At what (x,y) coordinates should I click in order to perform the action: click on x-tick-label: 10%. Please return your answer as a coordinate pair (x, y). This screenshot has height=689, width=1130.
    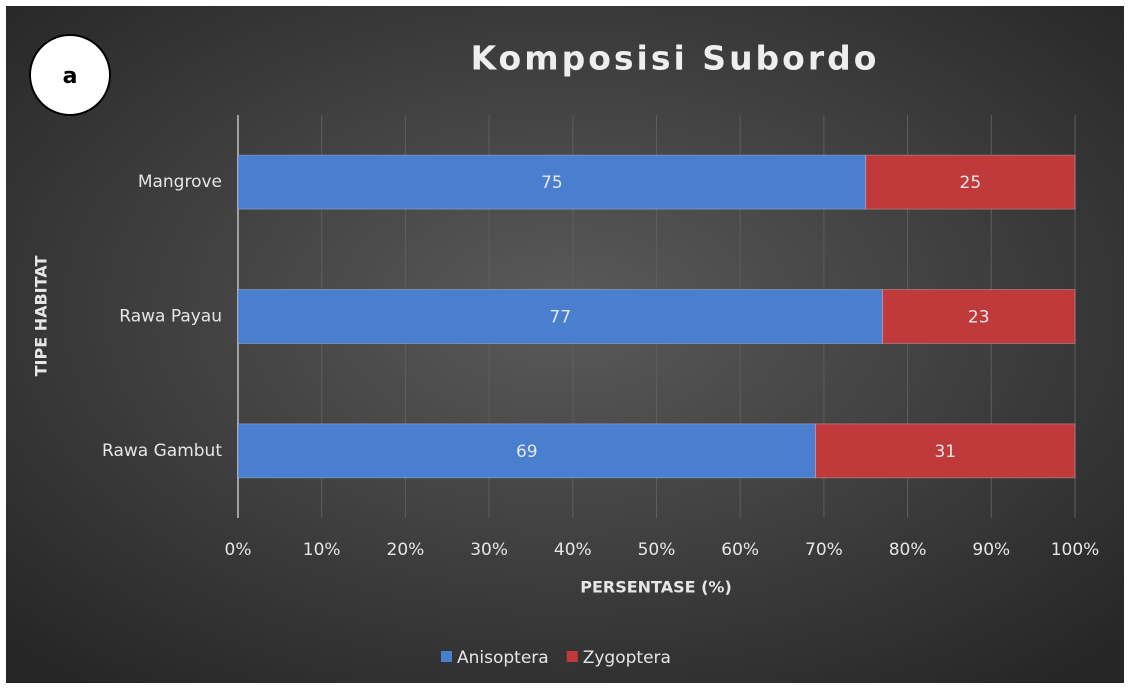
    Looking at the image, I should click on (322, 550).